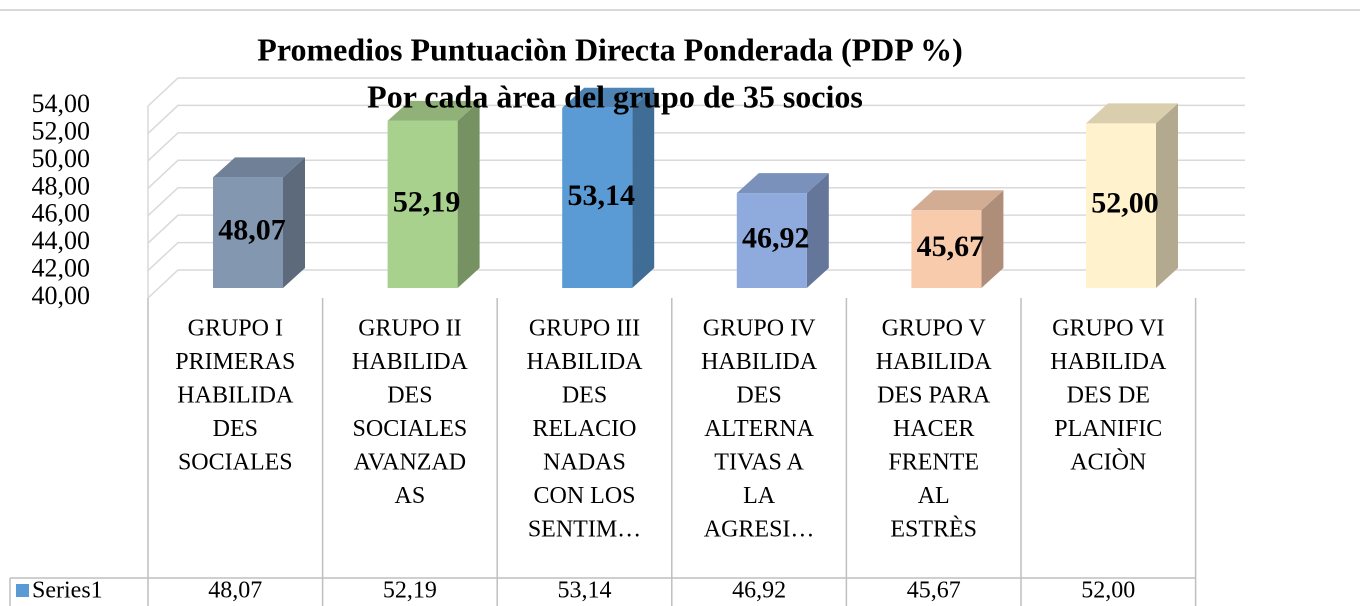 The image size is (1360, 606). Describe the element at coordinates (1108, 396) in the screenshot. I see `x-tick-label: DES DE` at that location.